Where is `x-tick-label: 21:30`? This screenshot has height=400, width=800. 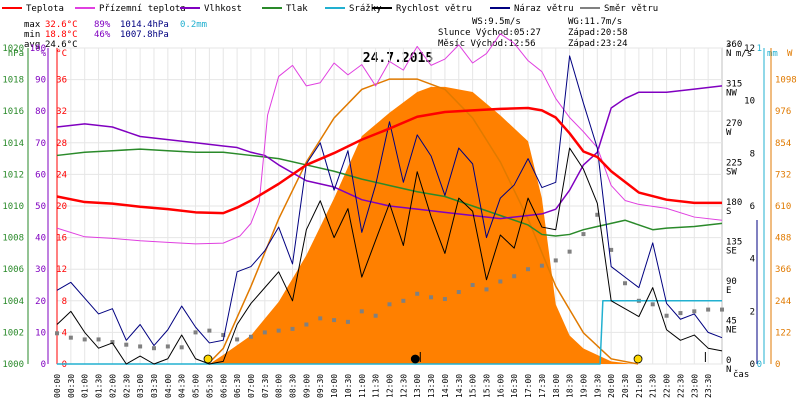
x-tick-label: 21:30 is located at coordinates (653, 386).